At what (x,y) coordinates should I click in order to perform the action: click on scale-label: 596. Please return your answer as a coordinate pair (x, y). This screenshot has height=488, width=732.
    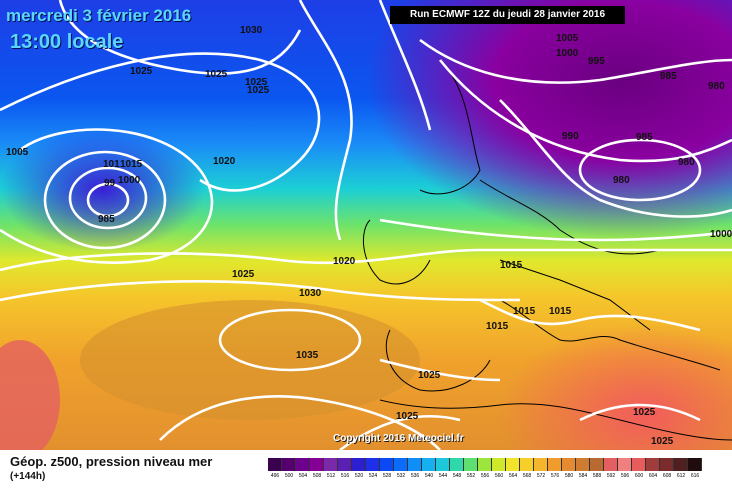
    Looking at the image, I should click on (625, 476).